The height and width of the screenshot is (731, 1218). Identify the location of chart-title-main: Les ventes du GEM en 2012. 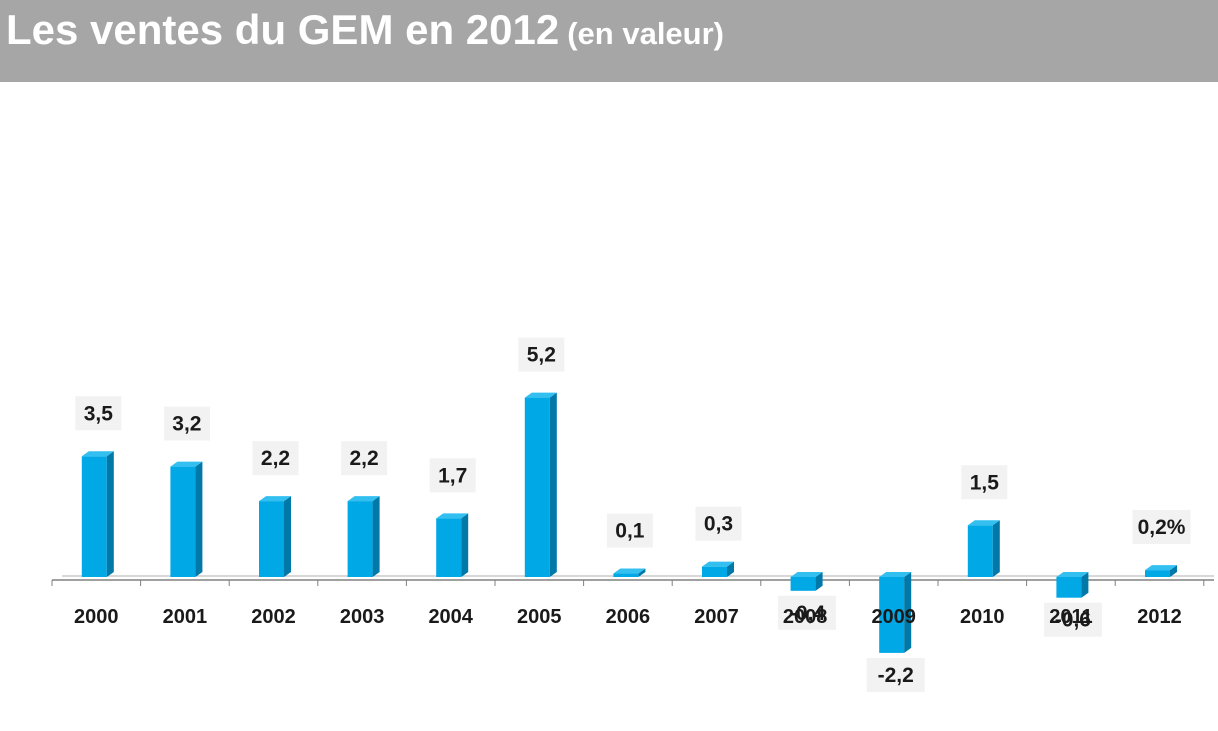
(283, 29).